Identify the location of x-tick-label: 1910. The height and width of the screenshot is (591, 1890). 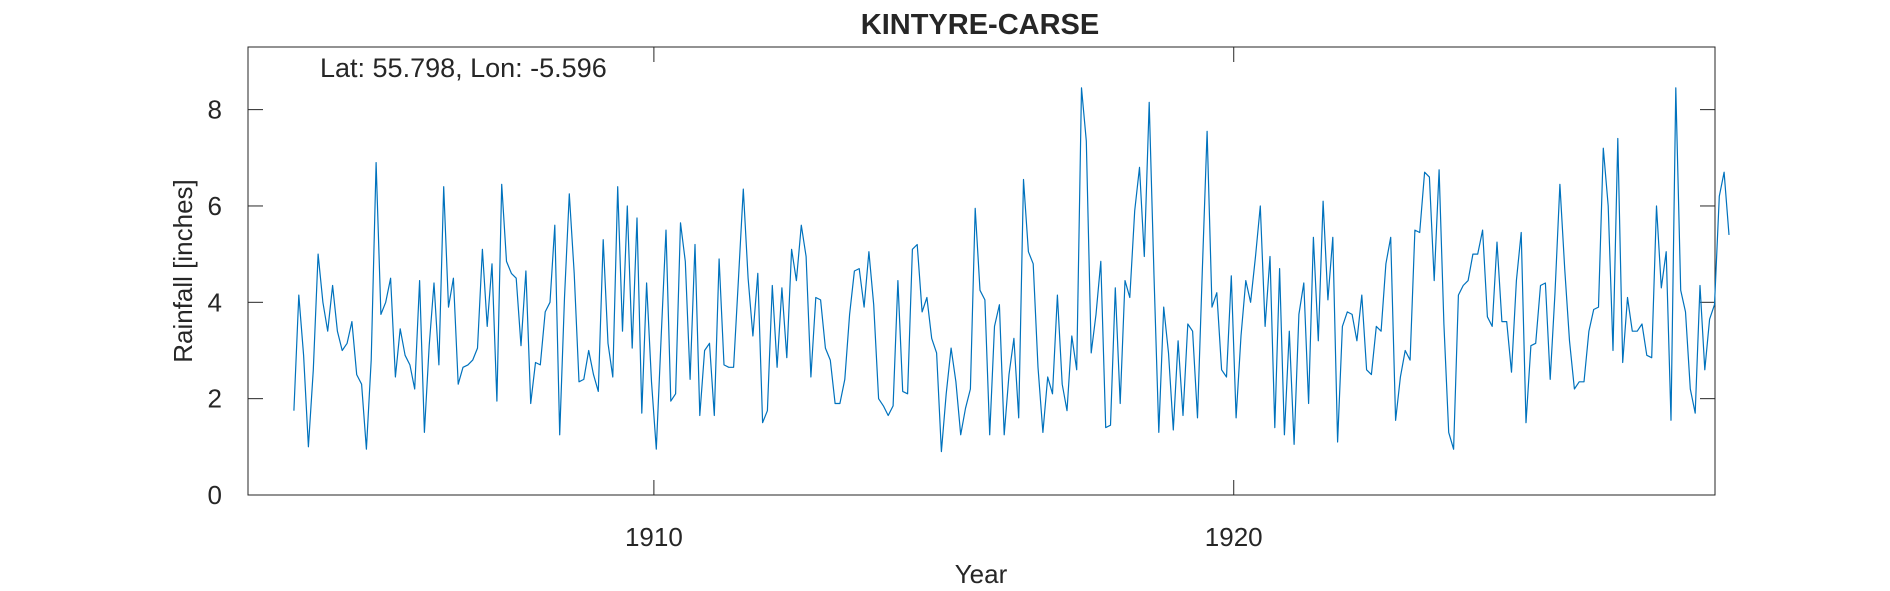
(654, 537).